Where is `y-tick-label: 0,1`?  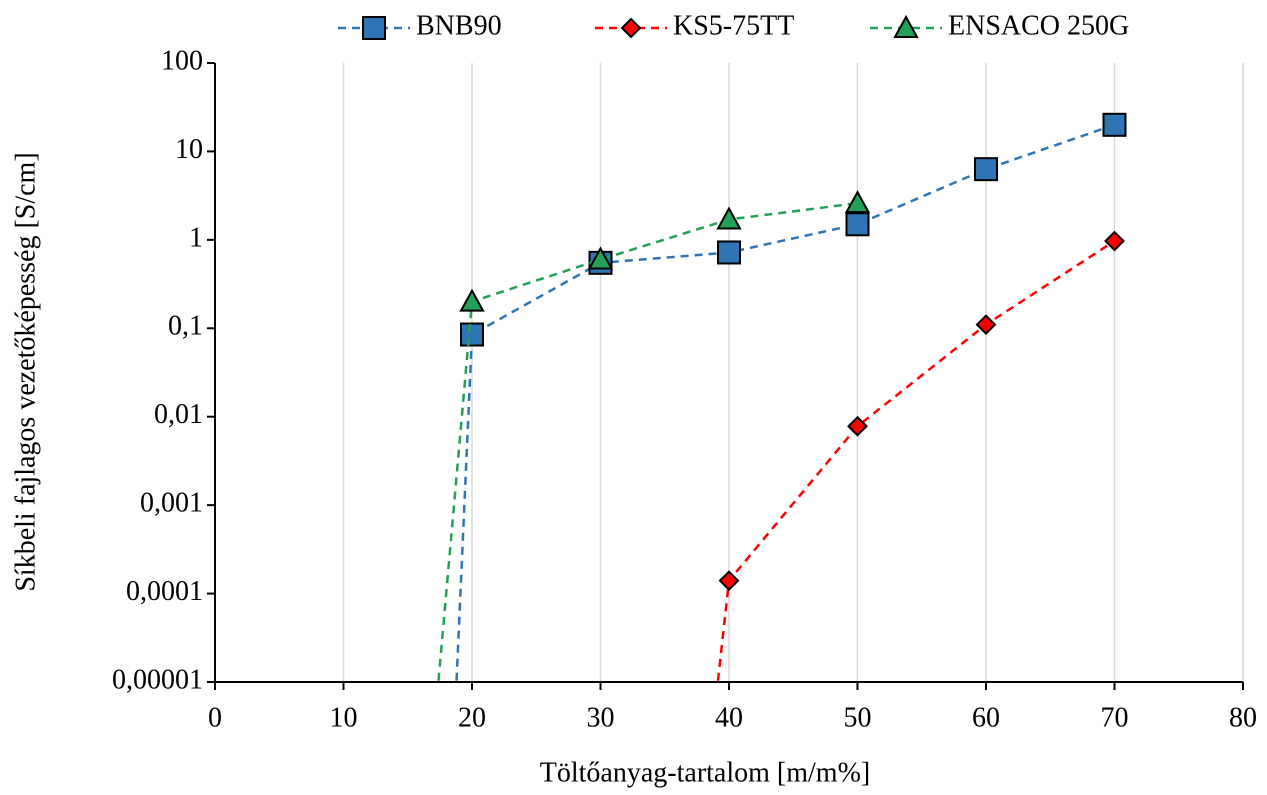 y-tick-label: 0,1 is located at coordinates (185, 326).